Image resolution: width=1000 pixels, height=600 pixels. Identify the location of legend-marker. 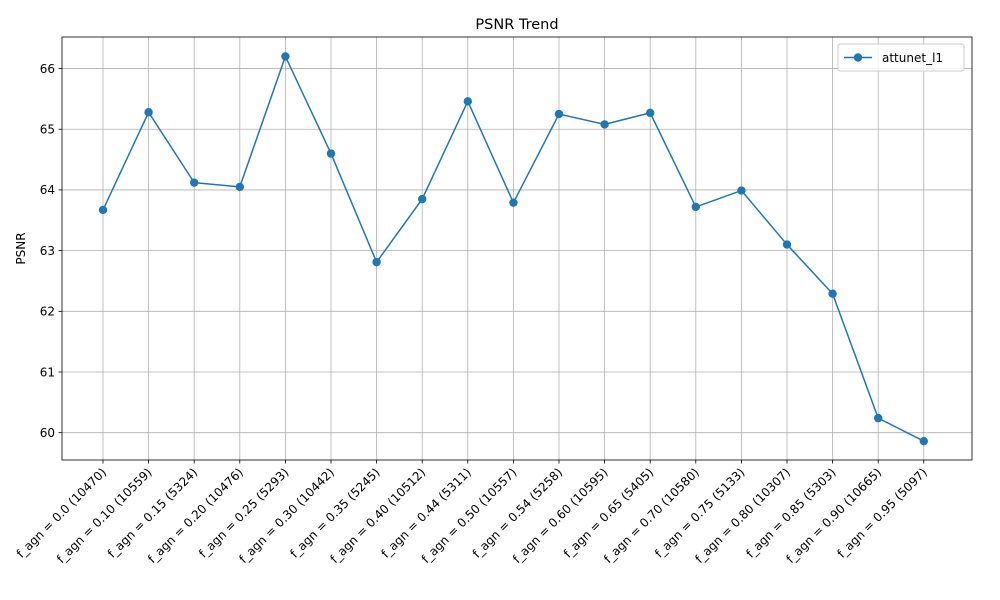
(858, 57).